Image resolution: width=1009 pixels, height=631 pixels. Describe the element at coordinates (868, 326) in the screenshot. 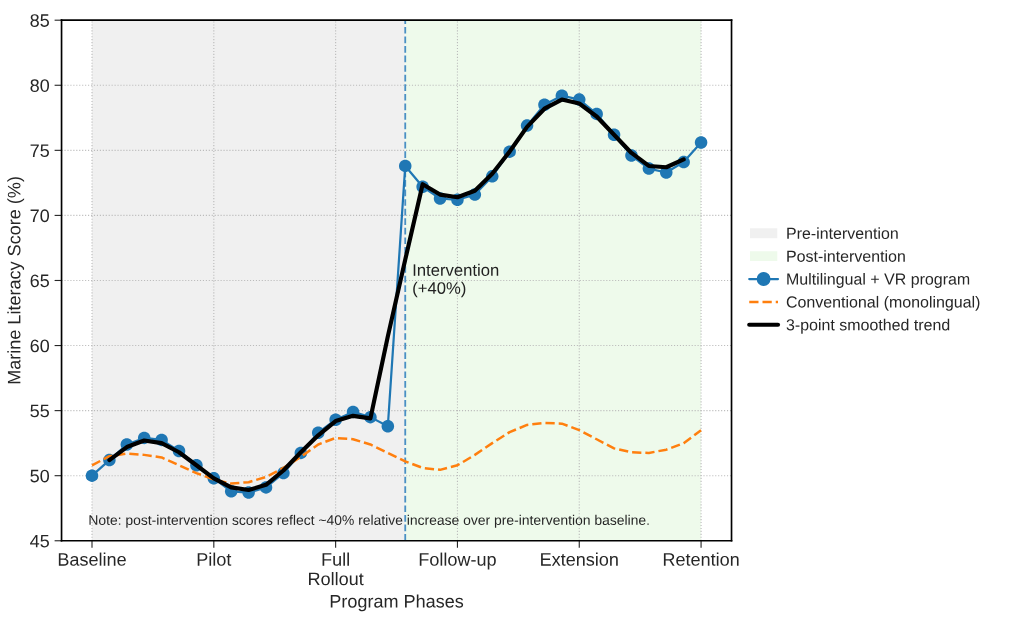

I see `legend-label: 3-point smoothed trend` at that location.